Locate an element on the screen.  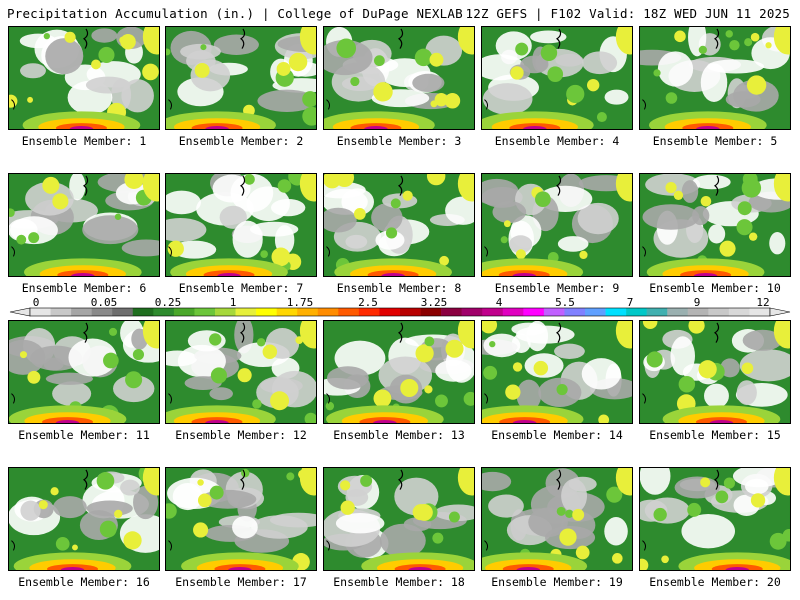
member-label: Ensemble Member: 13 is located at coordinates (399, 435).